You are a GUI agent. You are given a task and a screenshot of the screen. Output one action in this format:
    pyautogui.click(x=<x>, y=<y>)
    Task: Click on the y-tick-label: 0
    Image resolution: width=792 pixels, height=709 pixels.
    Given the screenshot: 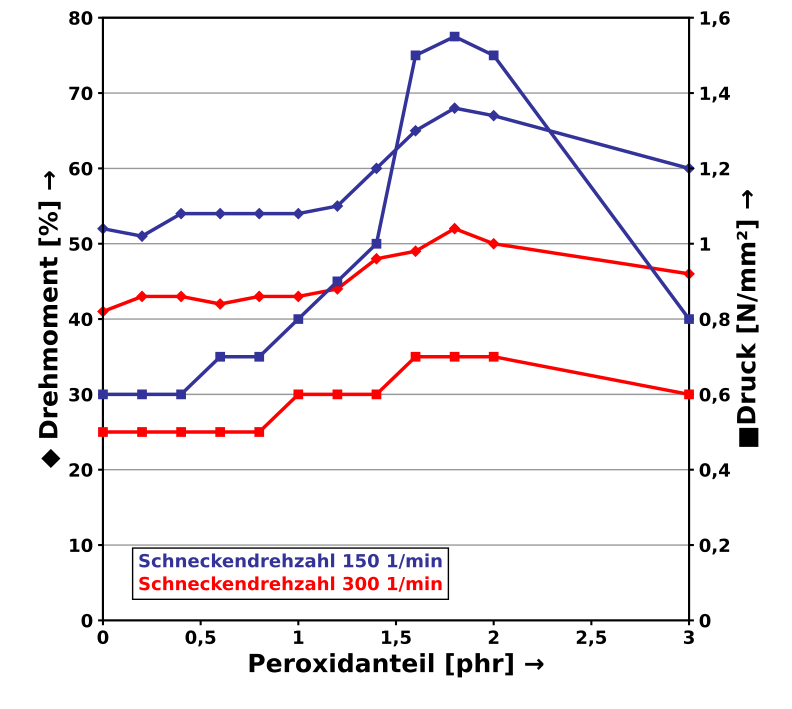 What is the action you would take?
    pyautogui.click(x=87, y=621)
    